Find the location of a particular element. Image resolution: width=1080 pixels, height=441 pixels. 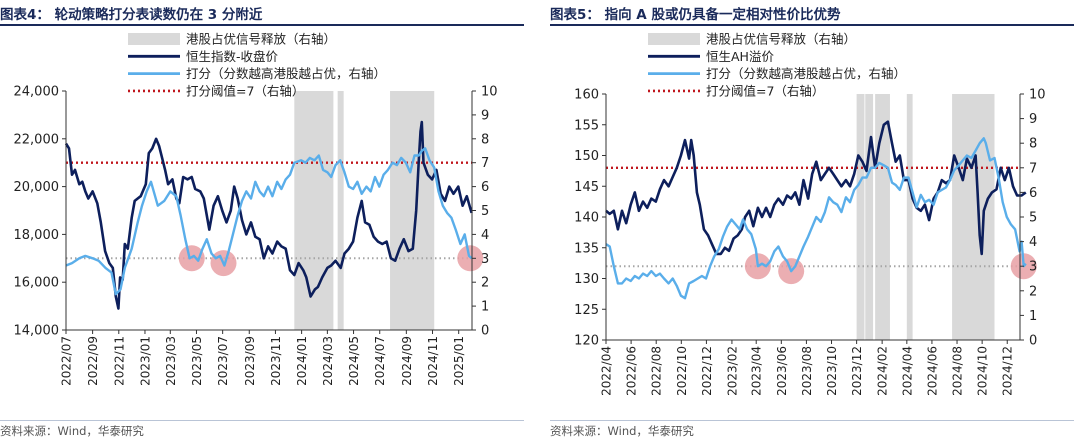

x-tick-label: 2023/12 is located at coordinates (857, 371).